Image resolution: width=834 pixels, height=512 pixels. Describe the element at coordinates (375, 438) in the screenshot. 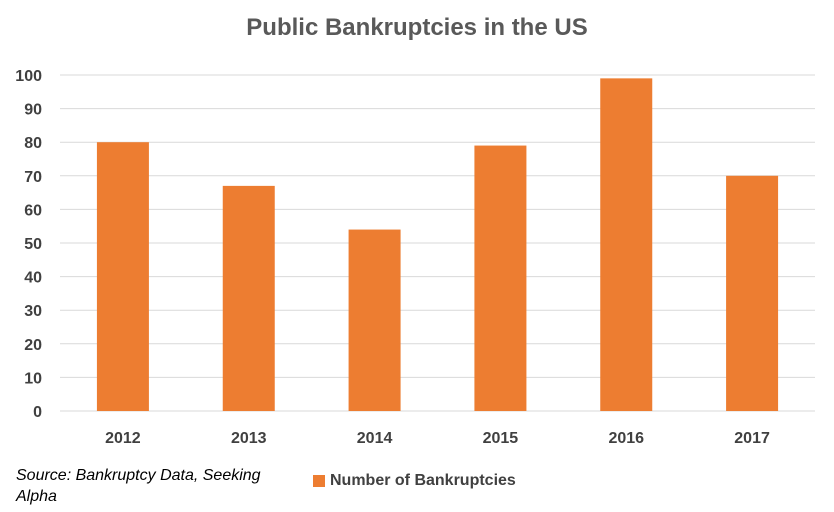

I see `x-tick-label: 2014` at that location.